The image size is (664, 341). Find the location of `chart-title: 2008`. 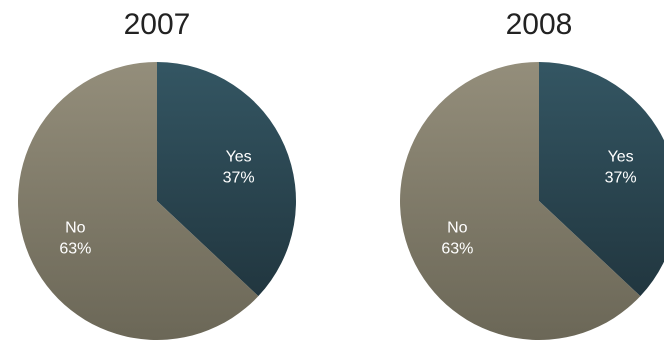

chart-title: 2008 is located at coordinates (539, 24).